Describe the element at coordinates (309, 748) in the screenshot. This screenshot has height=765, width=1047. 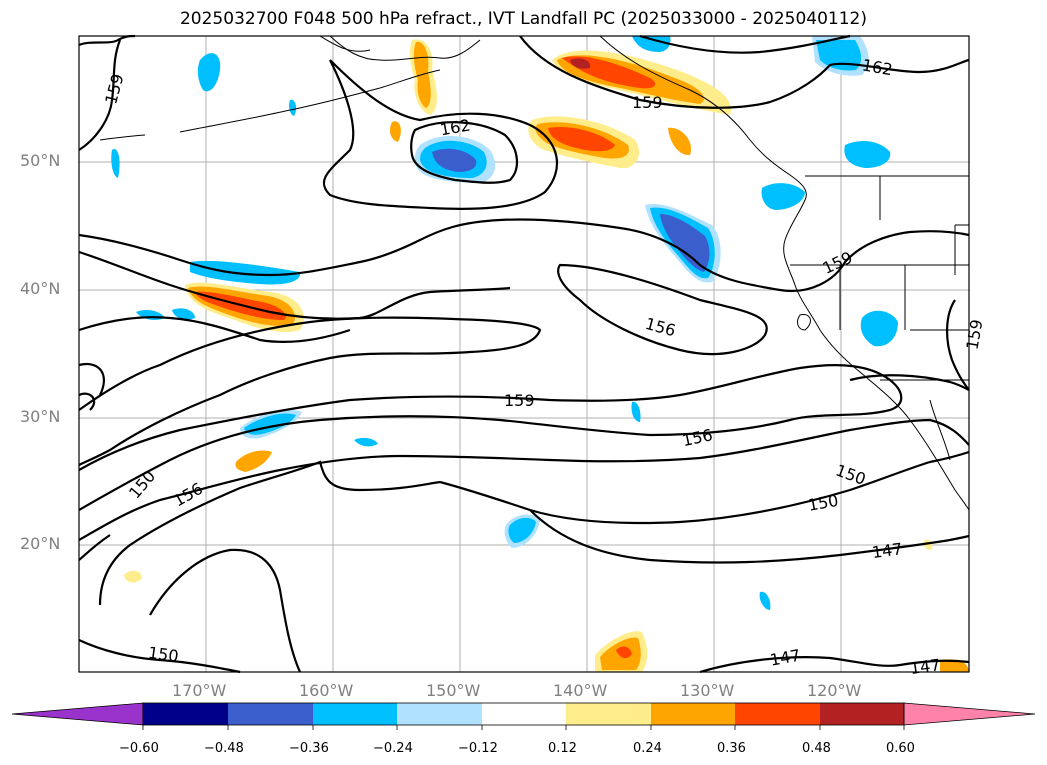
I see `colorbar-tick-label: −0.36` at that location.